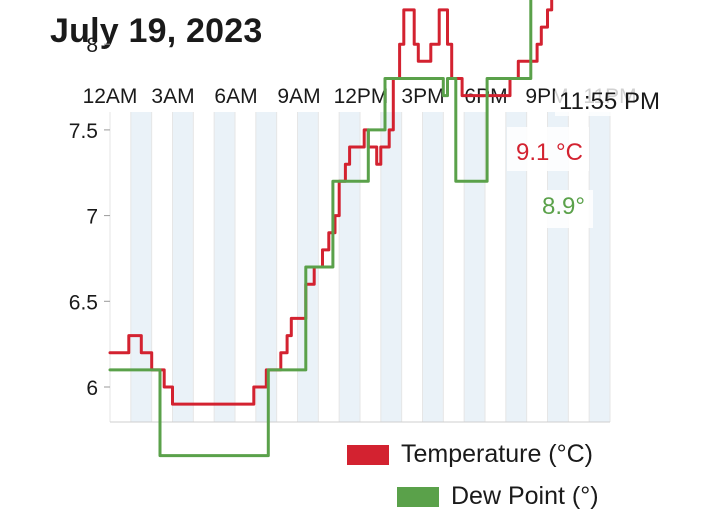 The image size is (720, 516). What do you see at coordinates (563, 206) in the screenshot?
I see `dew-point-readout: 8.9°` at bounding box center [563, 206].